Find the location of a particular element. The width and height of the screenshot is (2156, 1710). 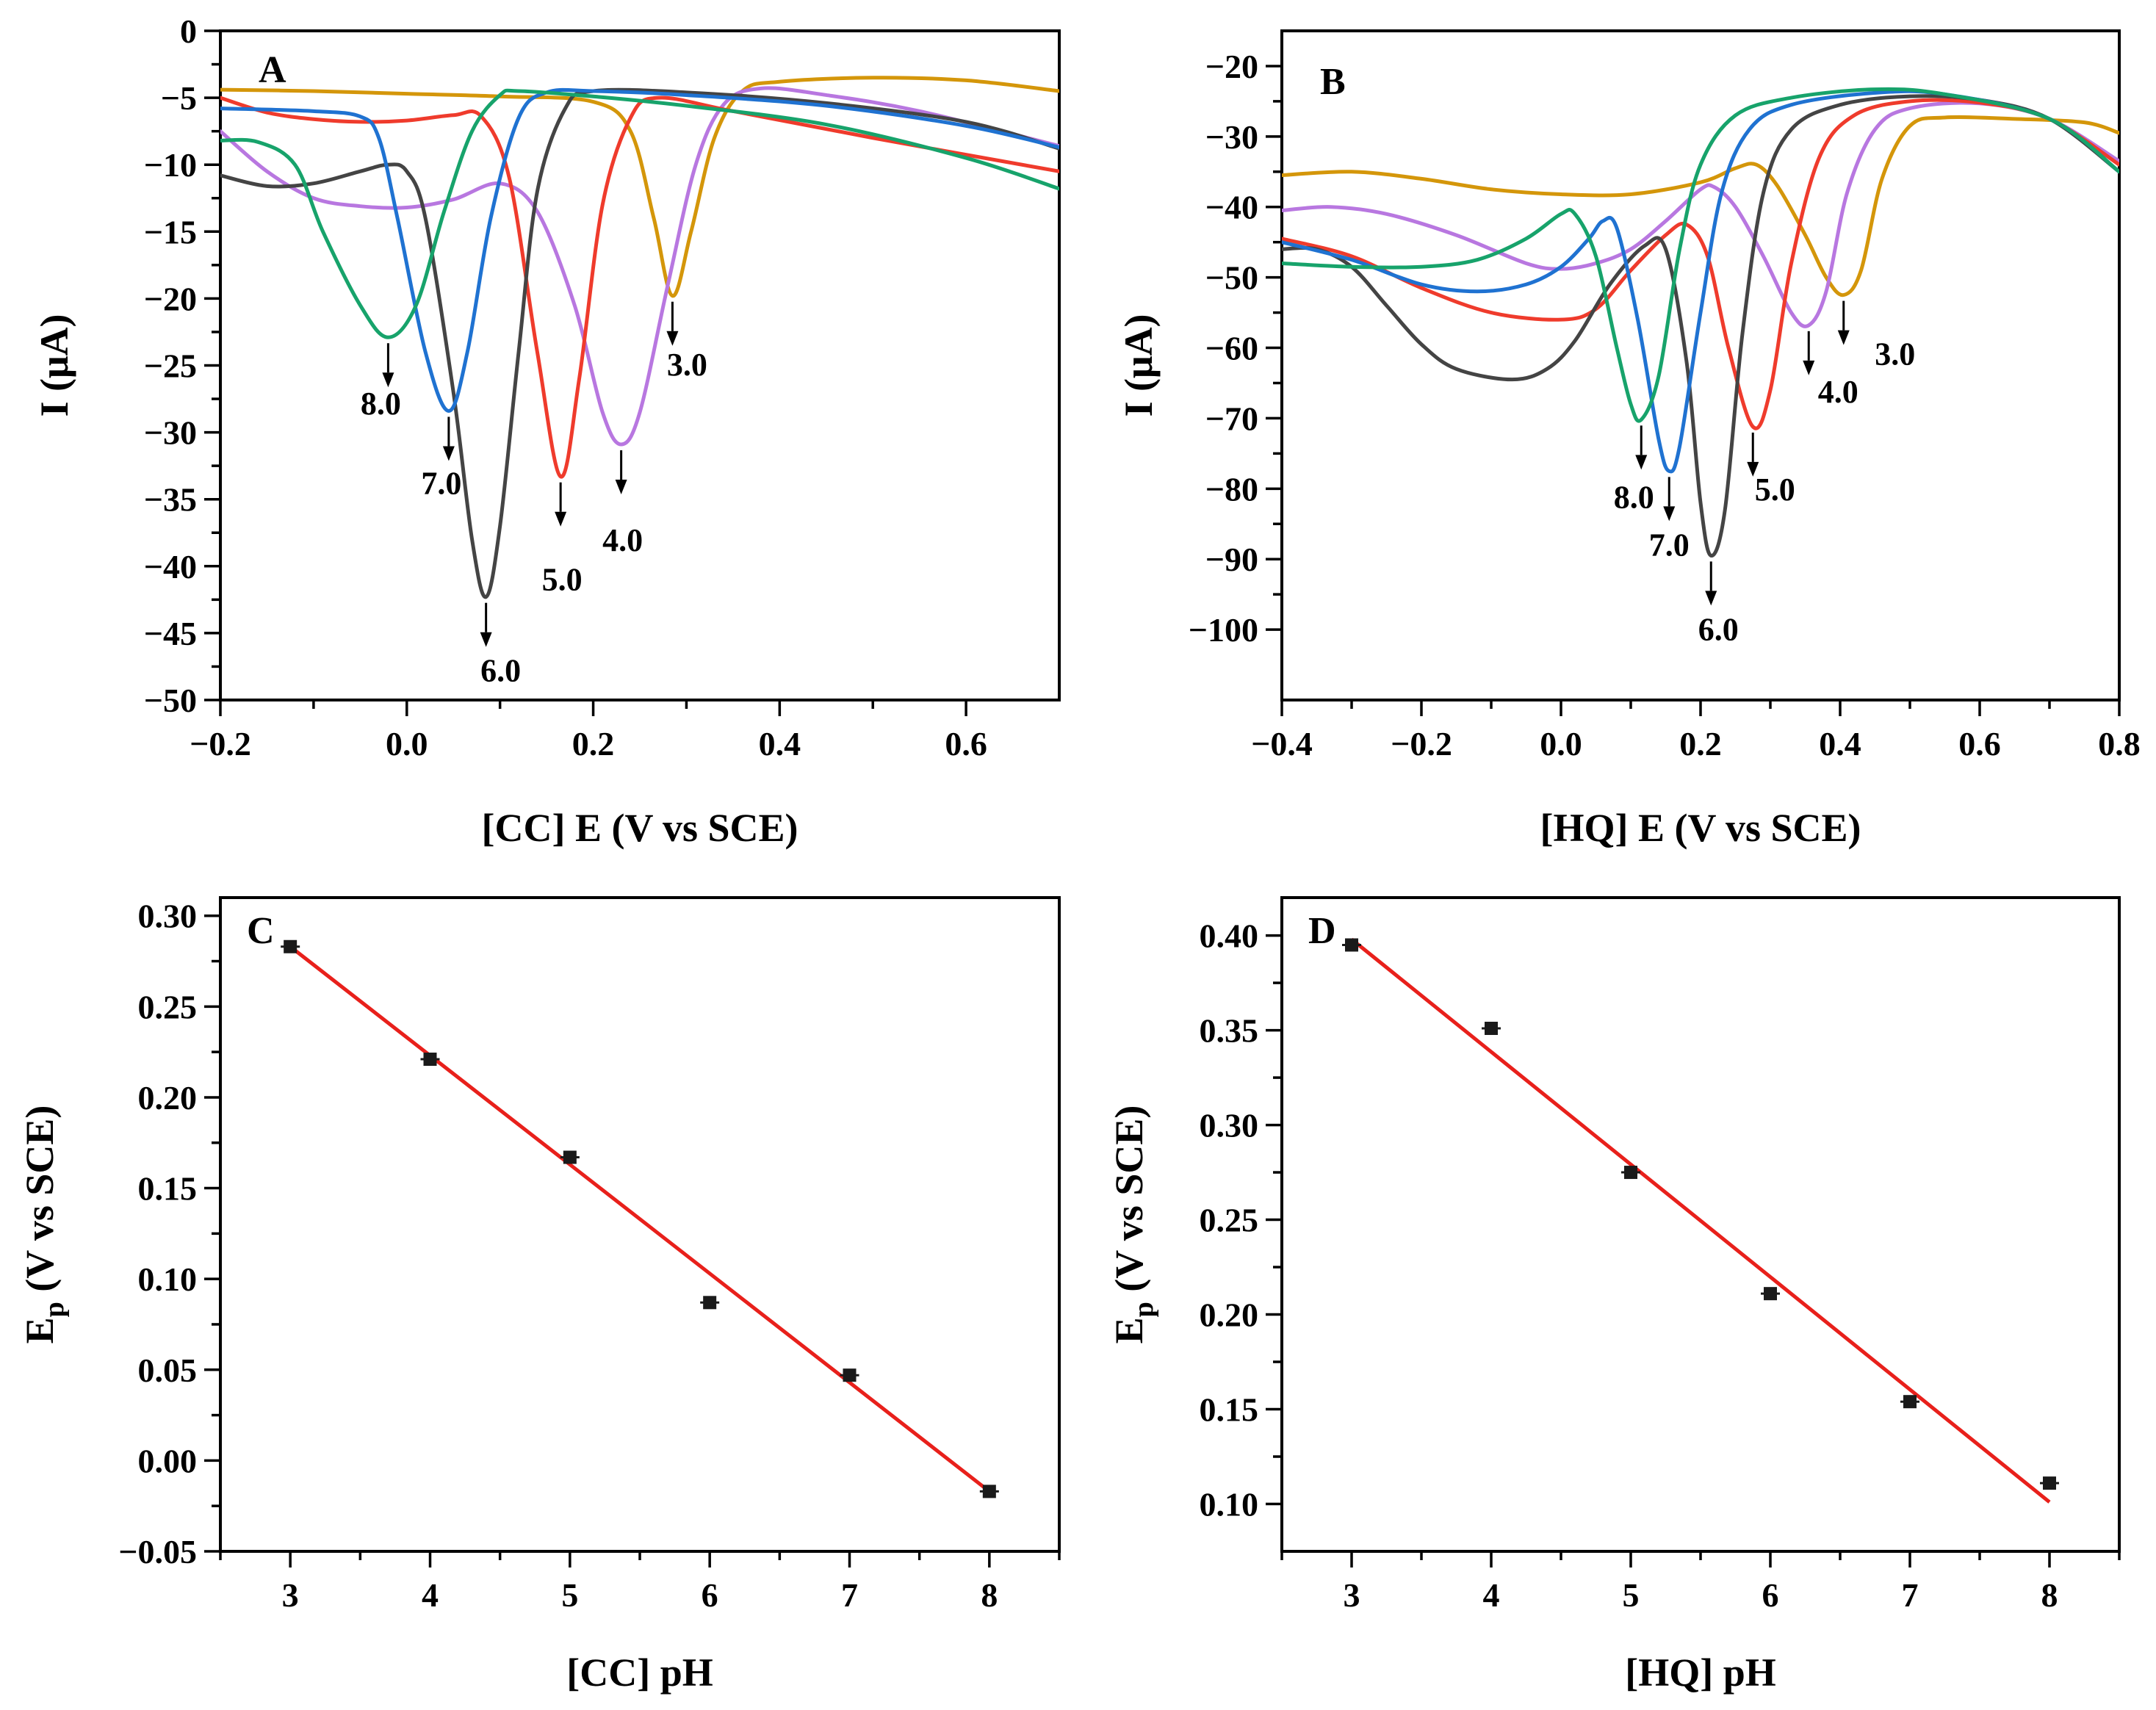

y-tick-label: −45 is located at coordinates (170, 634).